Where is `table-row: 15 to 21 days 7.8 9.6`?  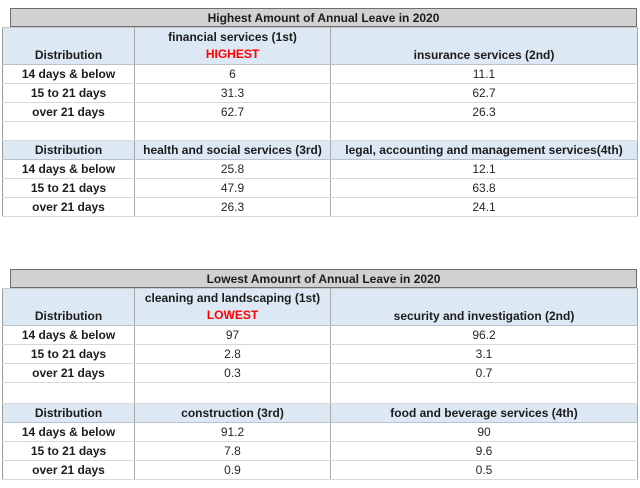
table-row: 15 to 21 days 7.8 9.6 is located at coordinates (320, 451).